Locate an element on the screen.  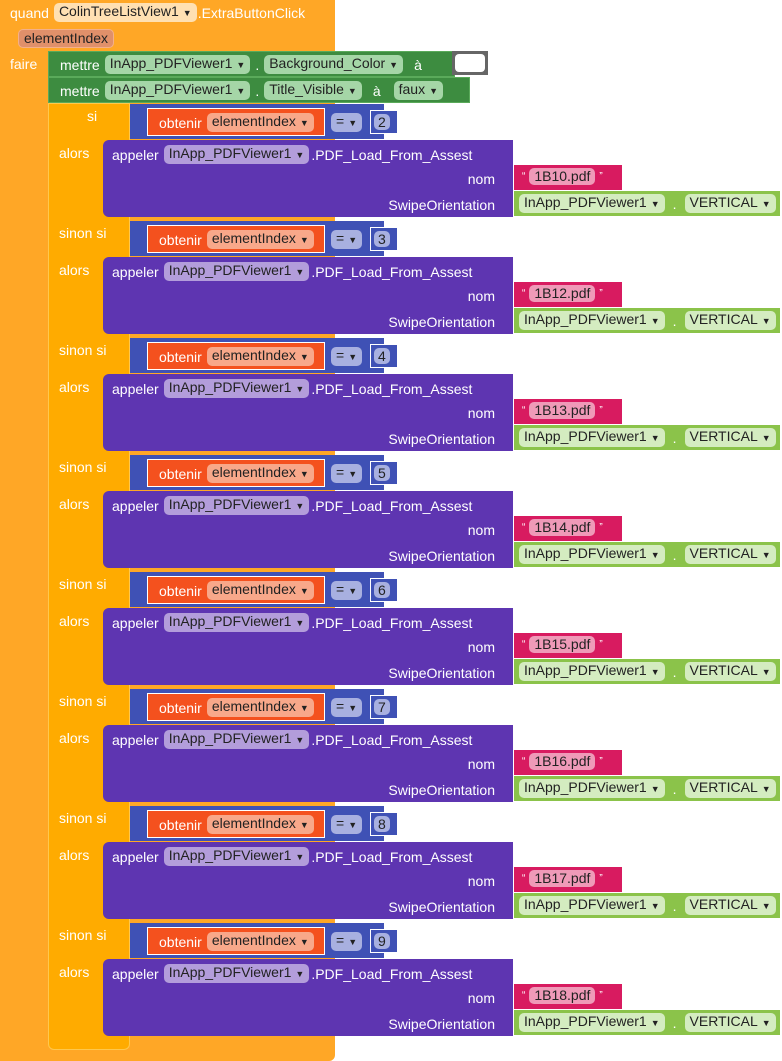
number-block: 2 is located at coordinates (384, 122).